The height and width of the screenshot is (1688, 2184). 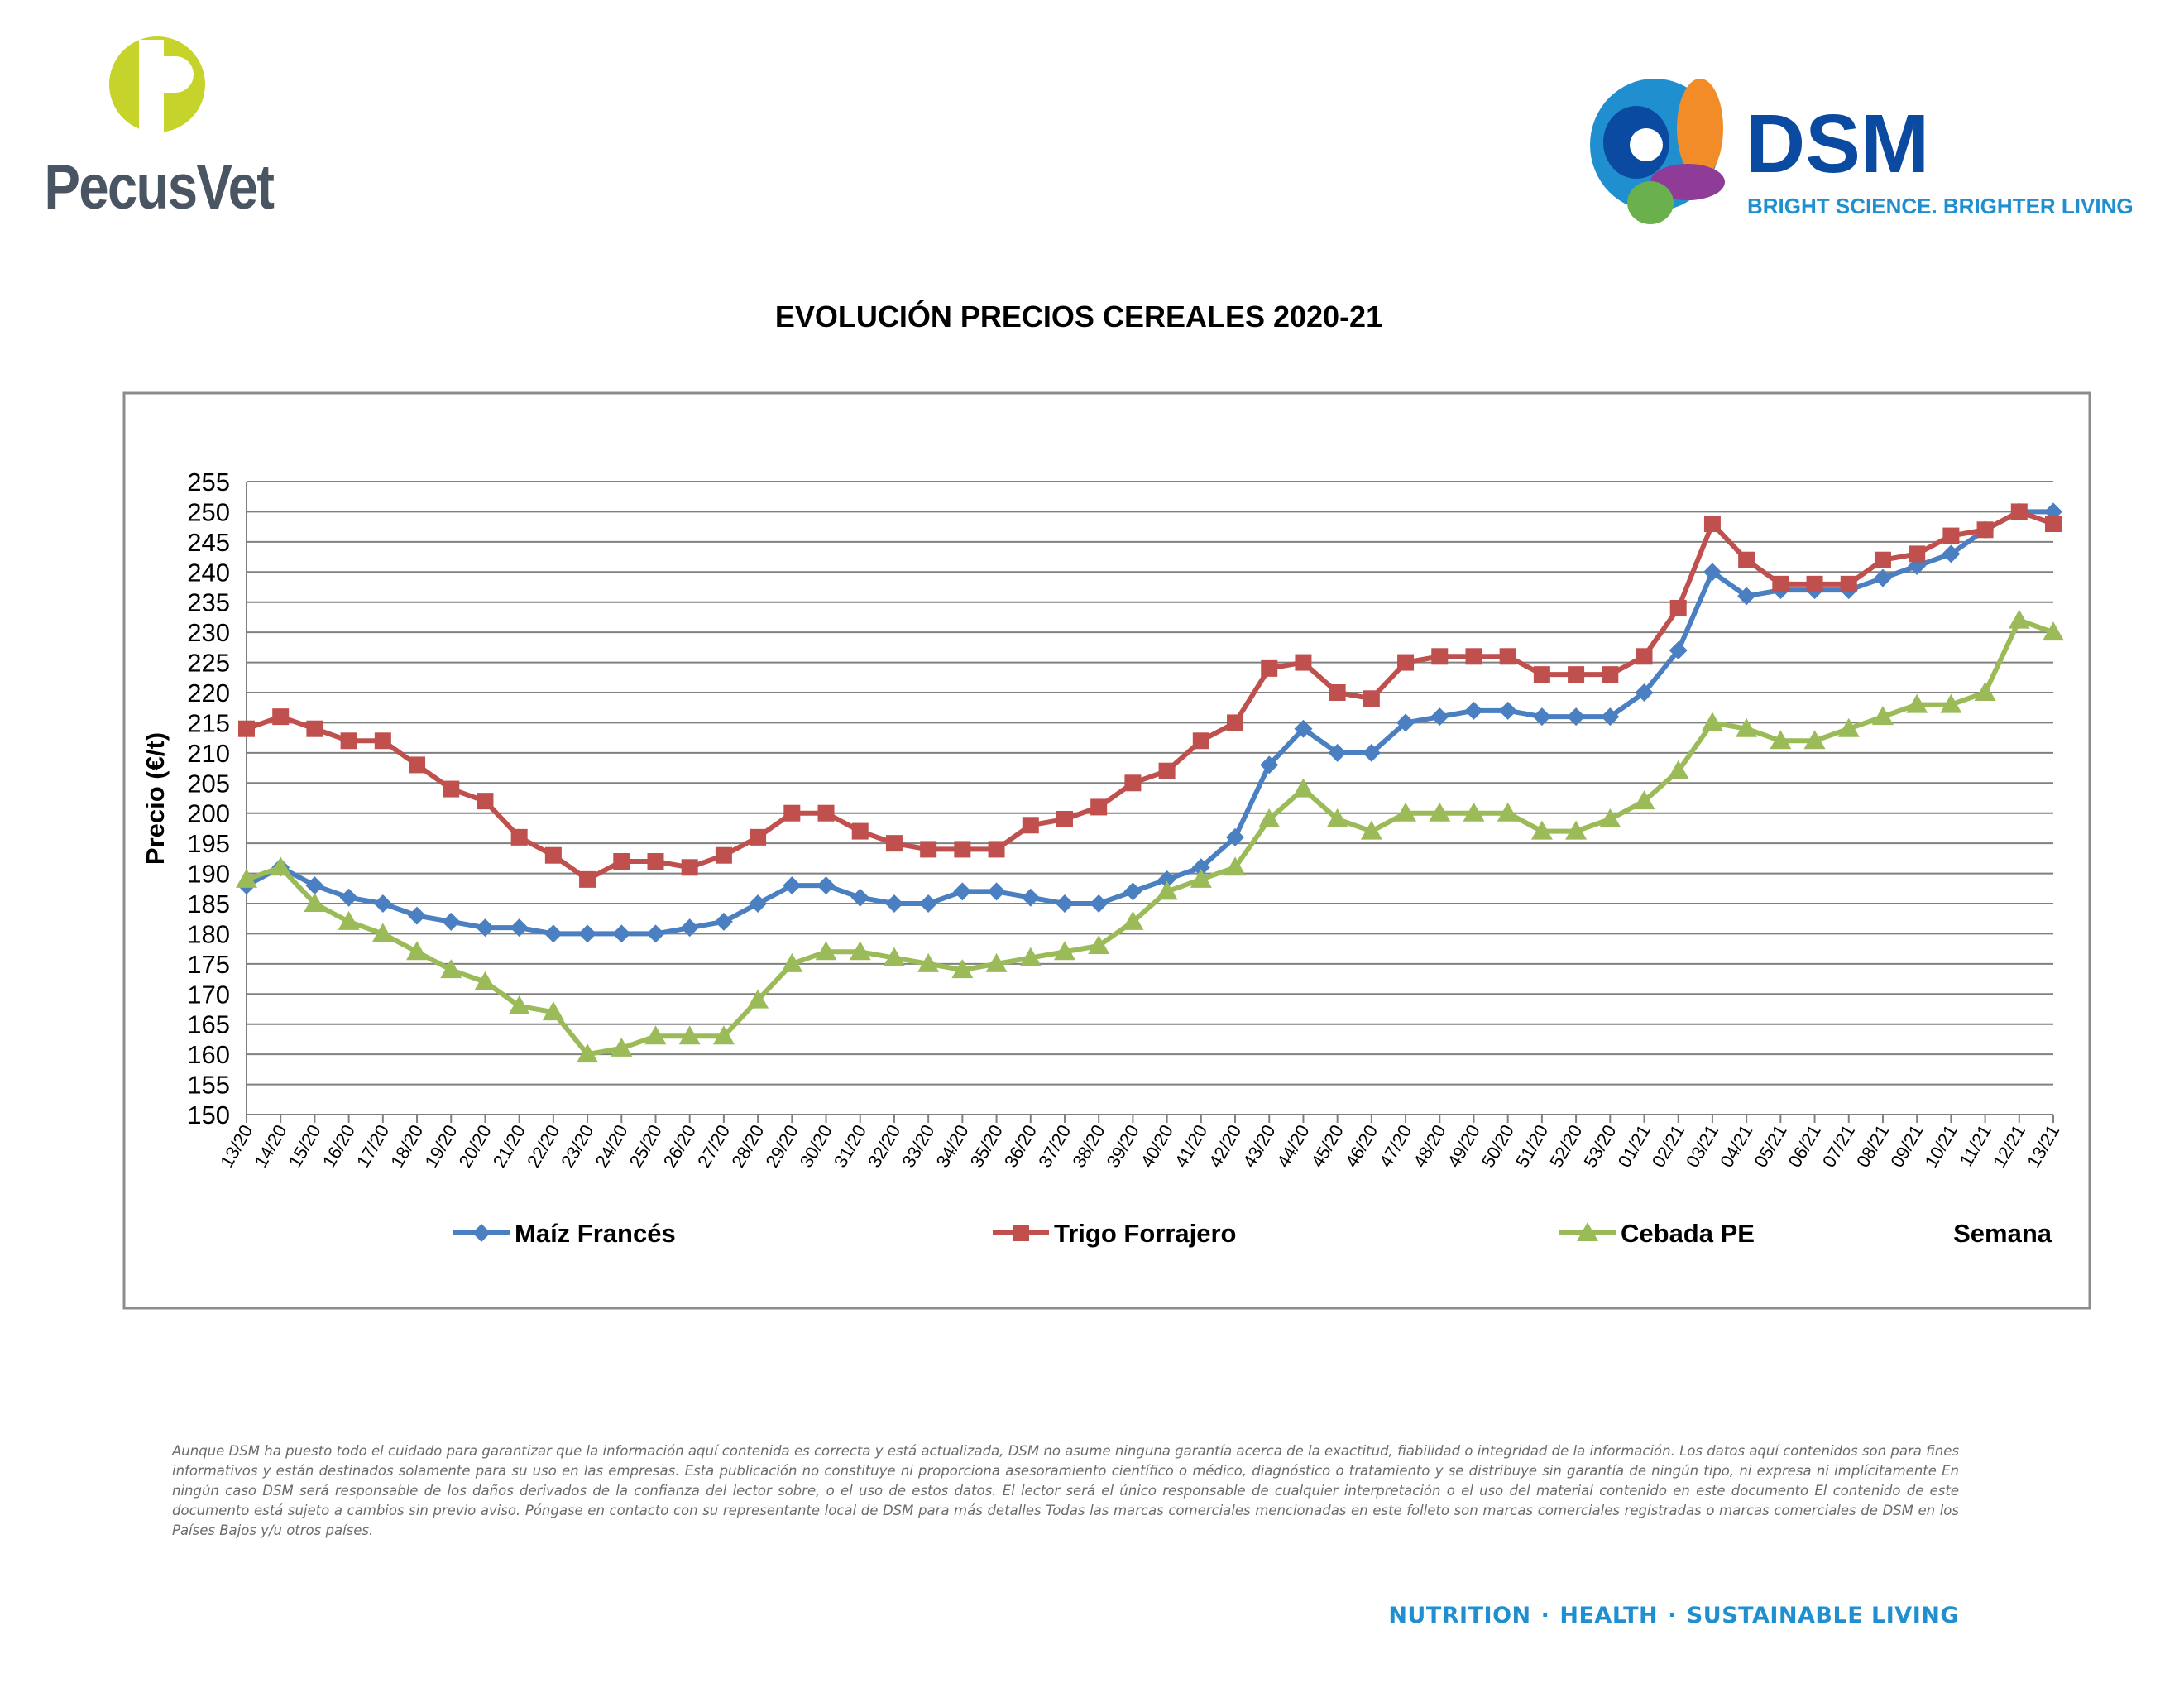 I want to click on y-tick-label: 155, so click(x=208, y=1085).